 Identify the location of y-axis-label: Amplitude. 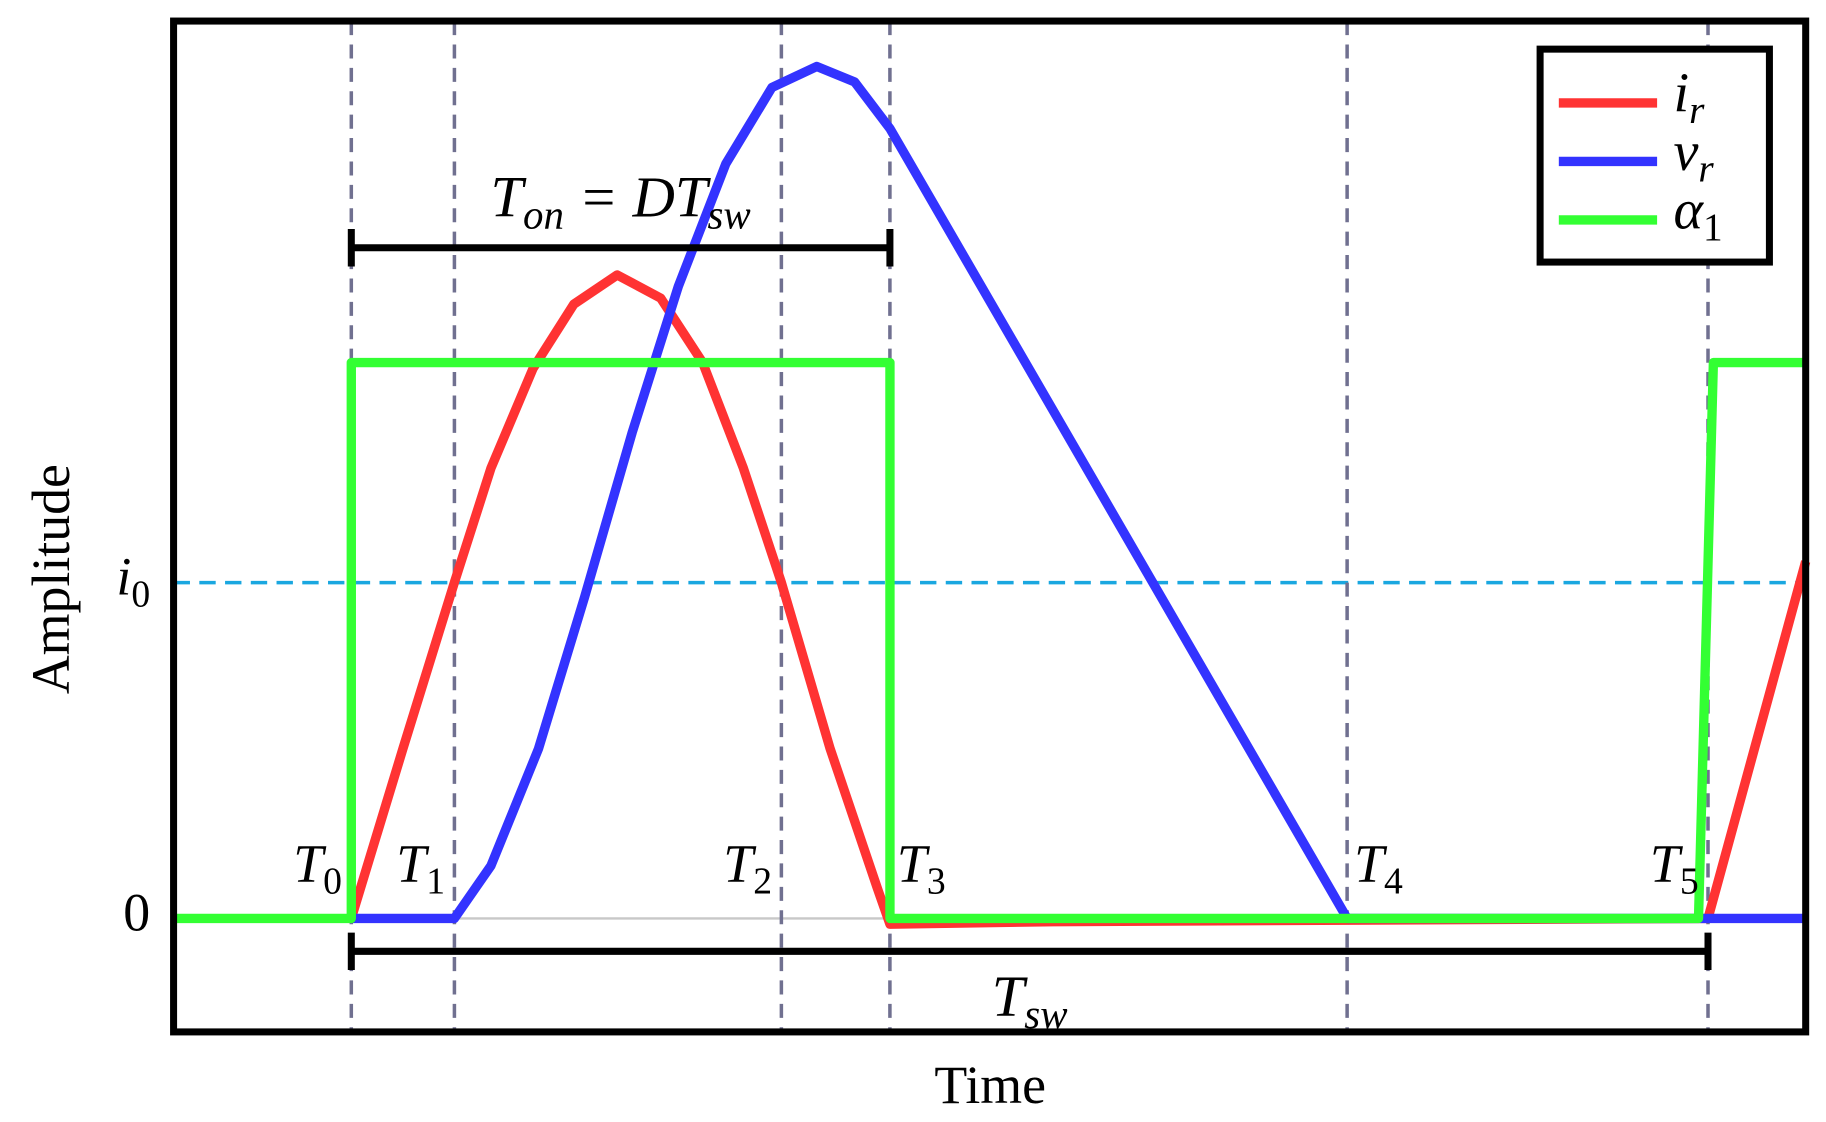
(51, 579).